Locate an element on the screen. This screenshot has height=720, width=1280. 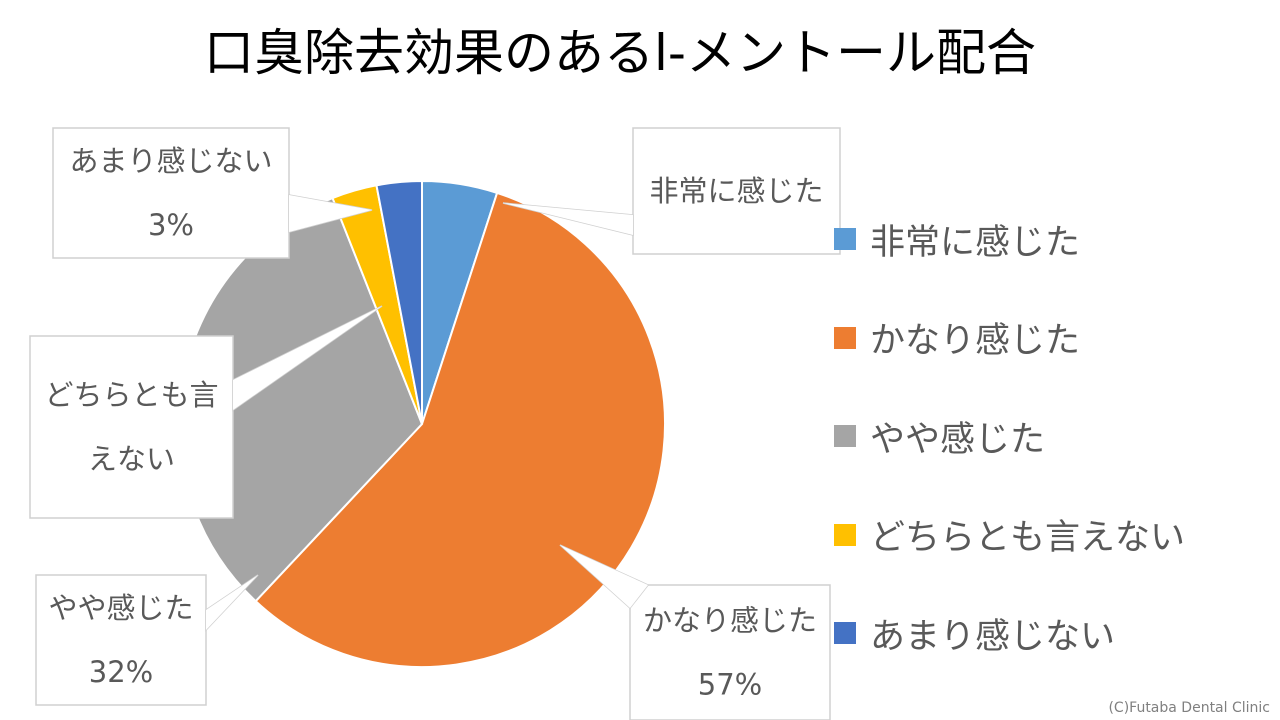
legend-item-3: どちらとも言えない is located at coordinates (1054, 535).